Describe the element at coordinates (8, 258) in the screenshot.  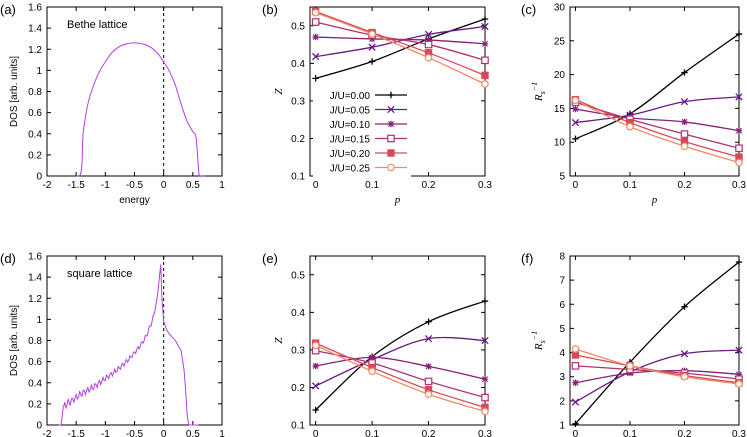
I see `panel-label: (d)` at that location.